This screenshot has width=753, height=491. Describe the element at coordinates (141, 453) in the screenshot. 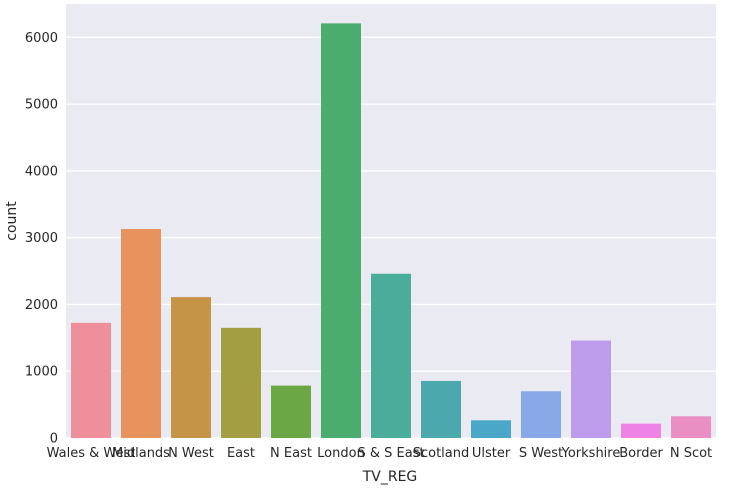

I see `x-tick-label: Midlands` at that location.